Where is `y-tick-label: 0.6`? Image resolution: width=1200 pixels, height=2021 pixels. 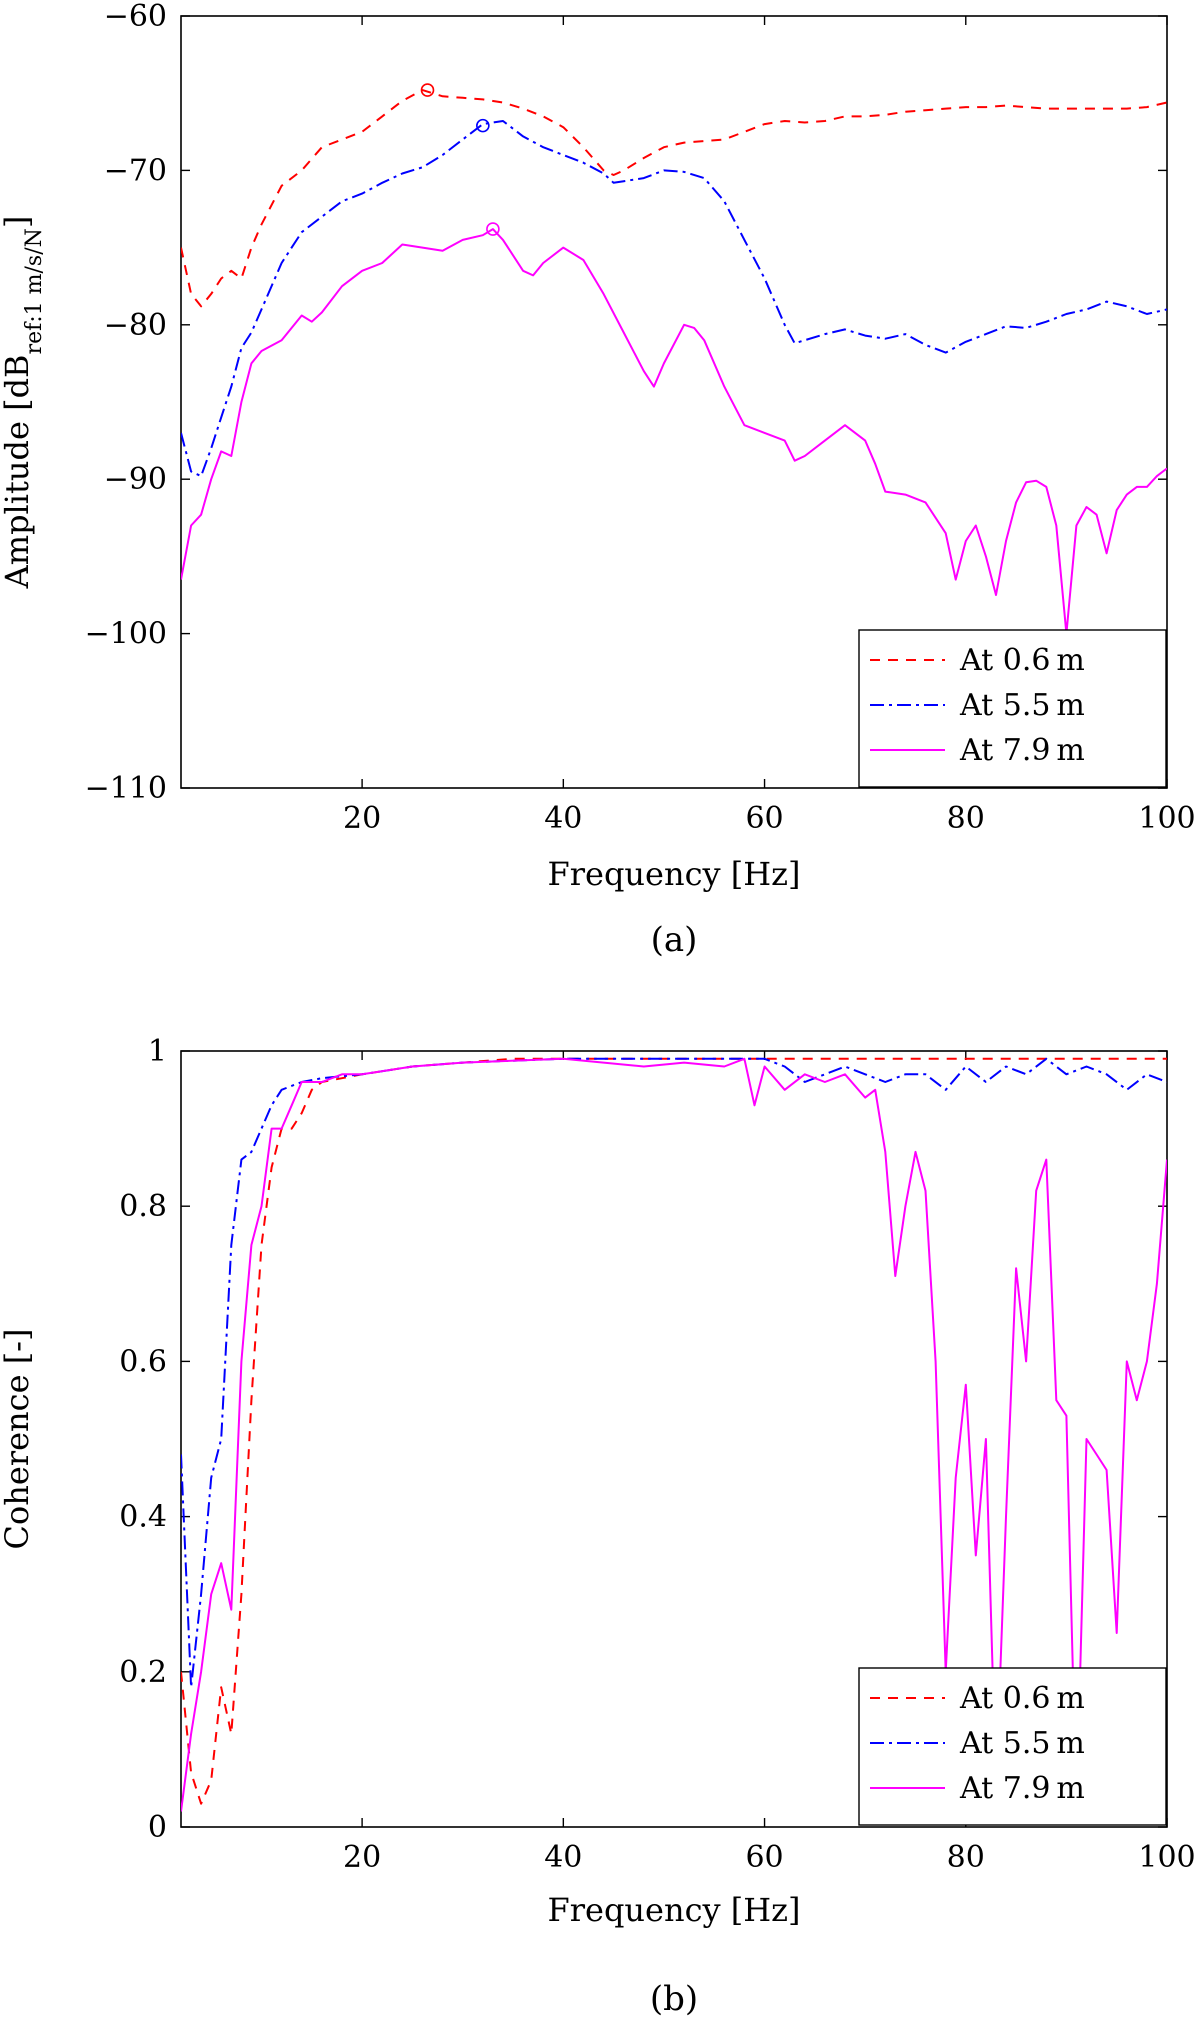 y-tick-label: 0.6 is located at coordinates (143, 1361).